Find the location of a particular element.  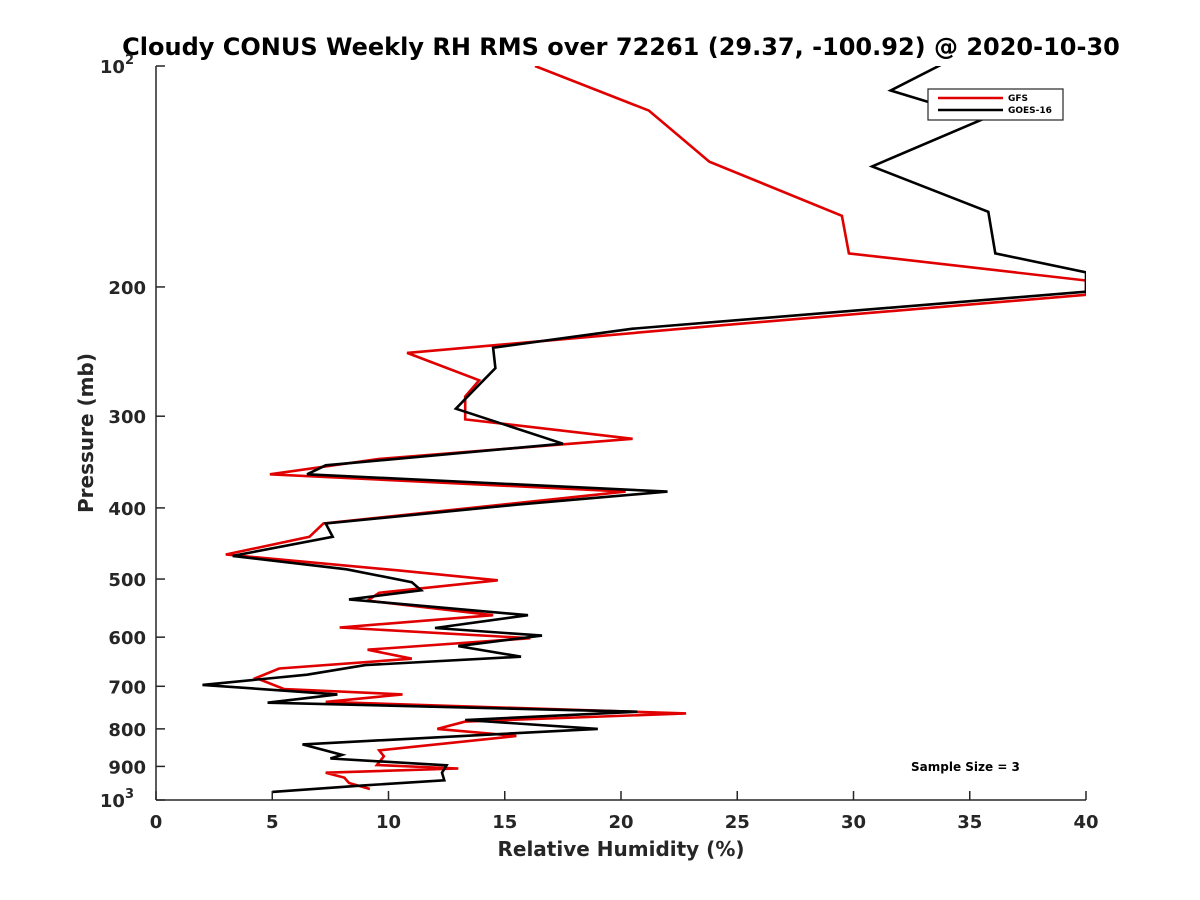

y-tick-exponent: 3 is located at coordinates (129, 794).